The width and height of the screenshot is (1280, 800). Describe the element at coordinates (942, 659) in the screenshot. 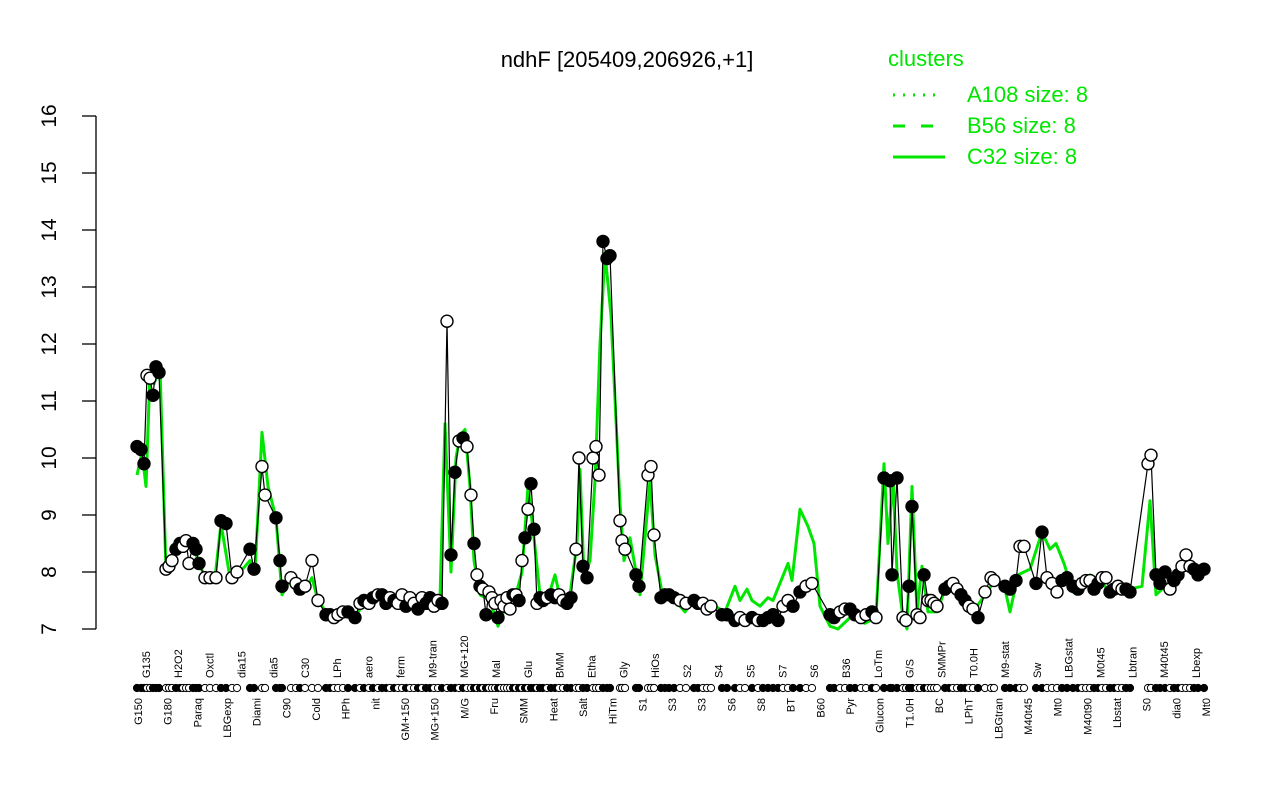

I see `x-tick-label: SMMPr` at that location.